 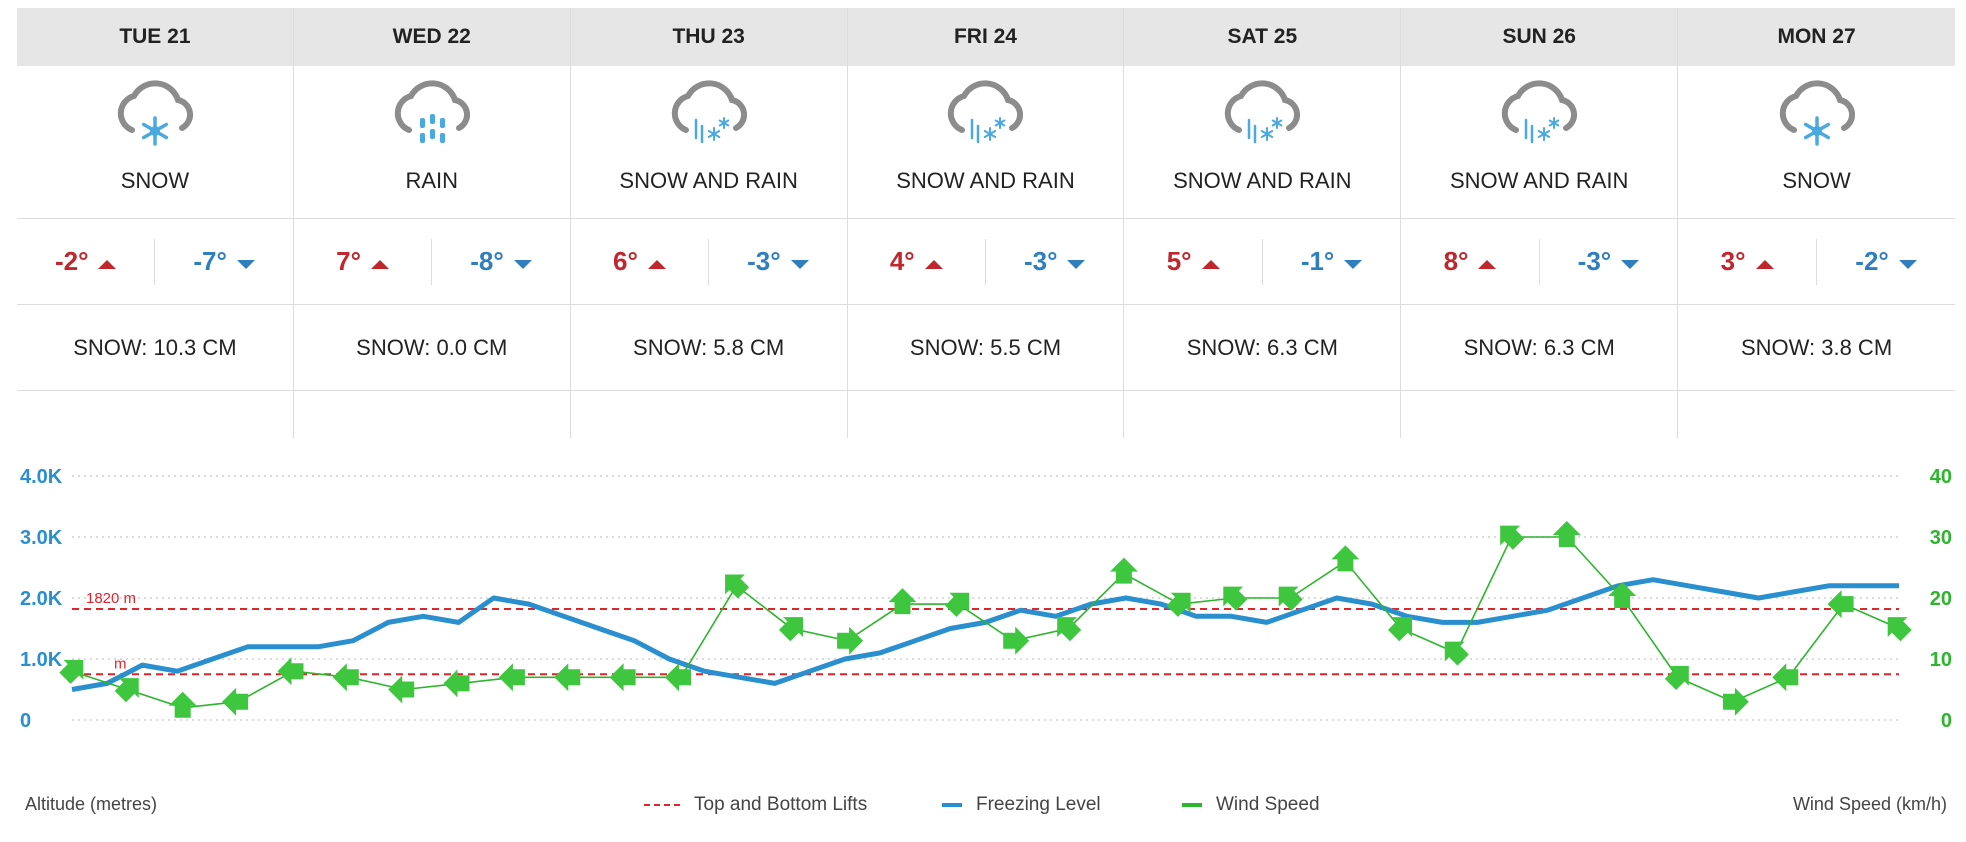 I want to click on day-label: FRI 24, so click(x=985, y=37).